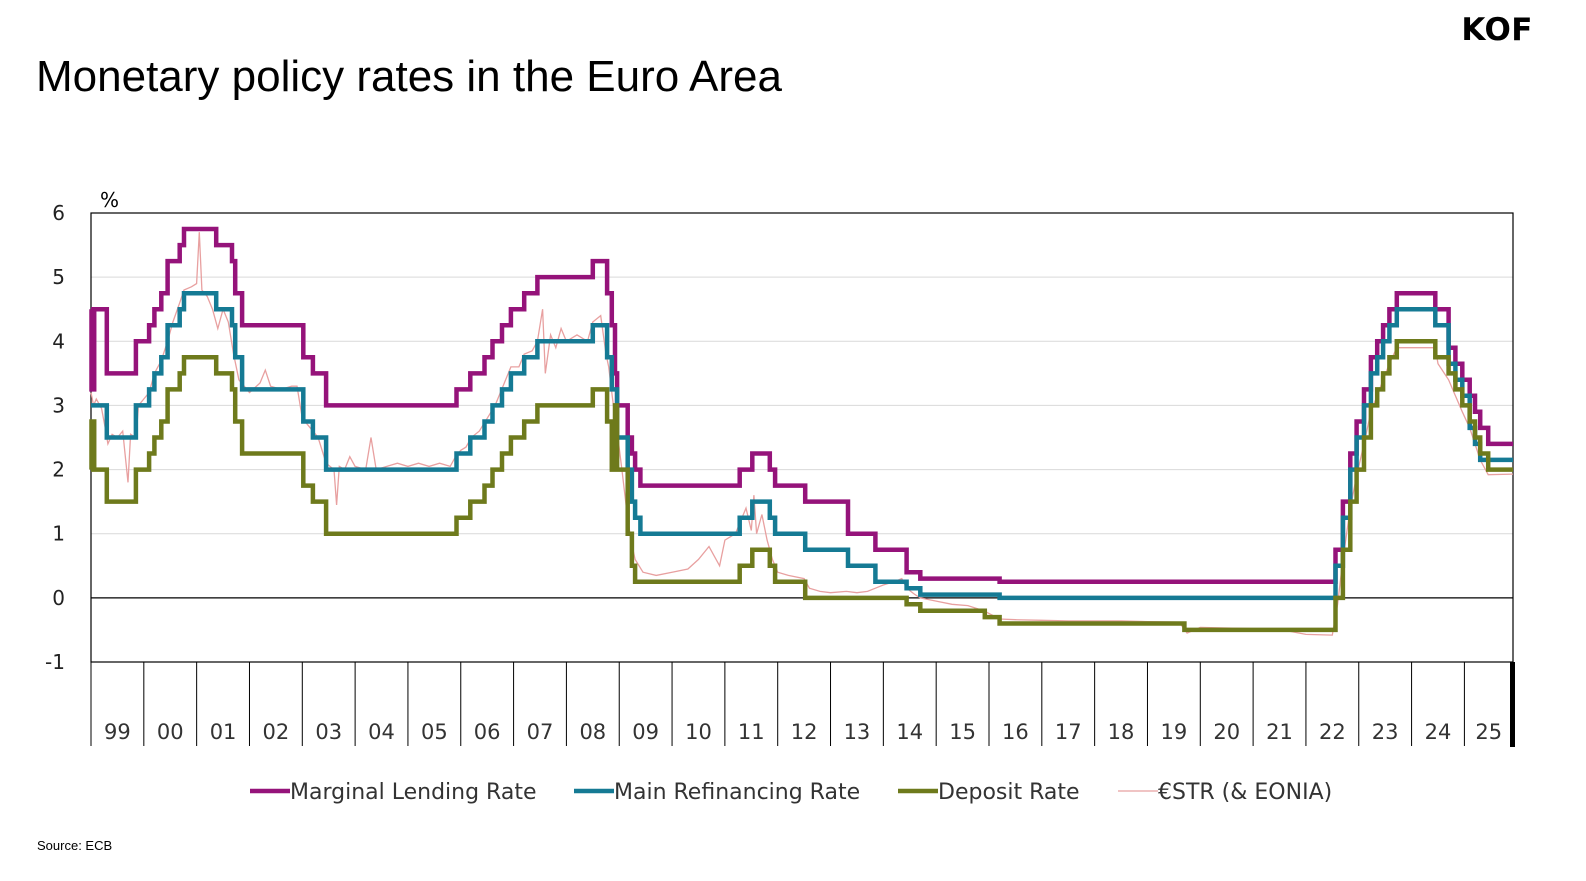  I want to click on y-axis-unit-label: %, so click(109, 200).